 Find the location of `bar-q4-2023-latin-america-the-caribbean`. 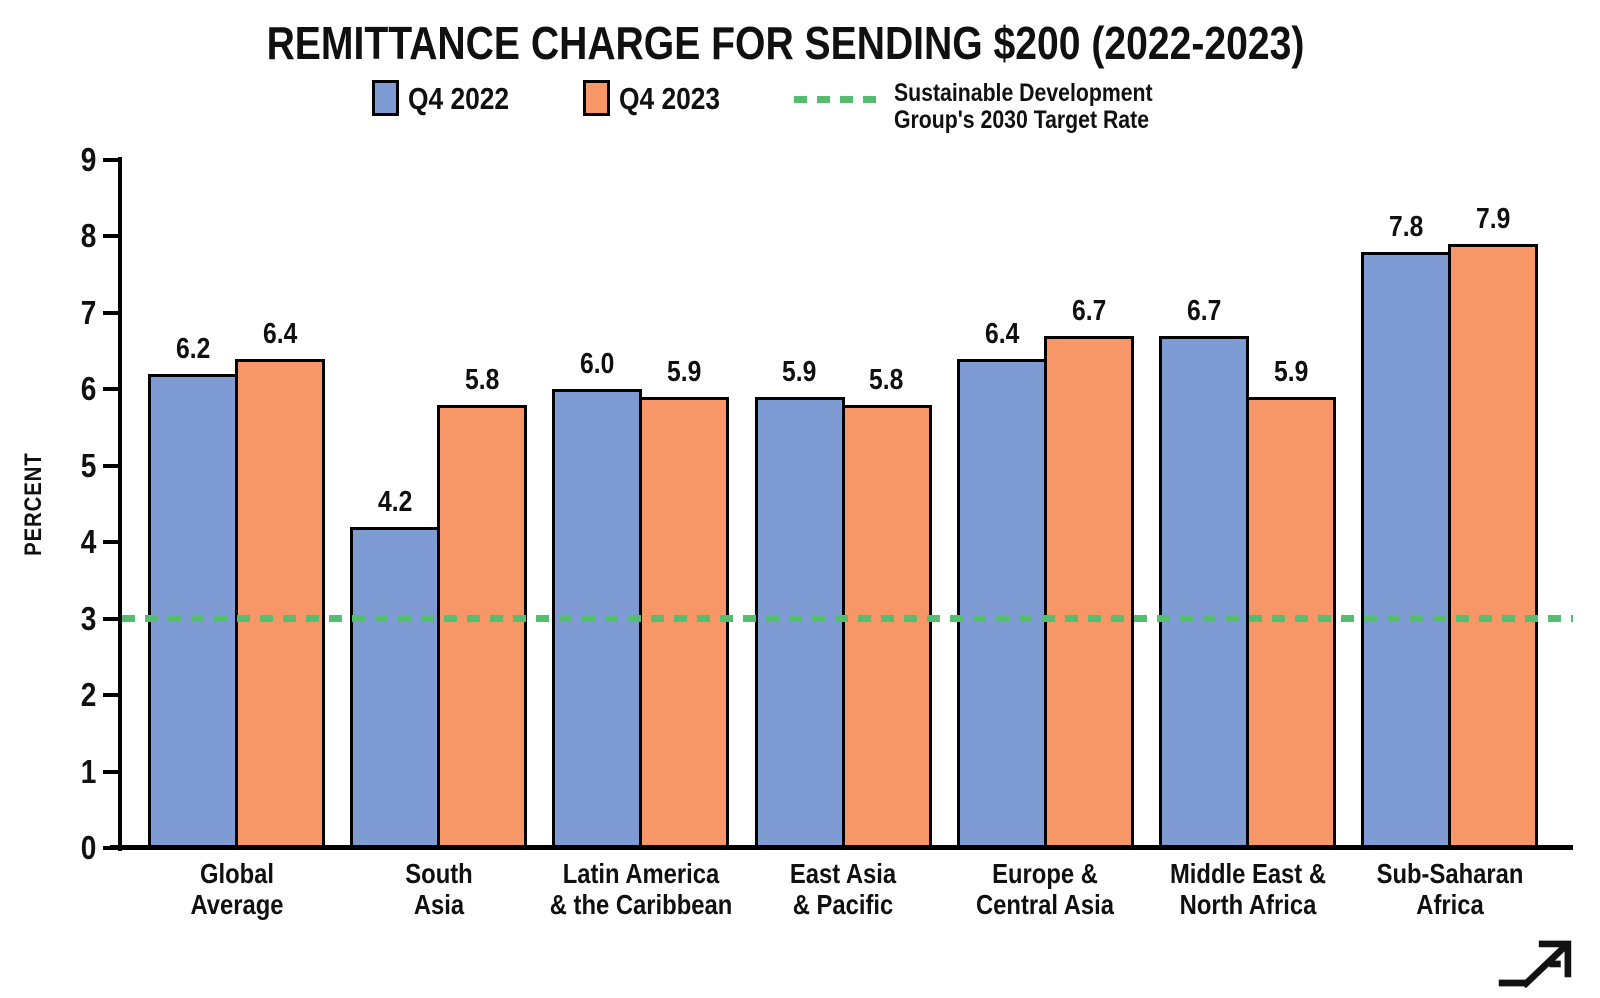

bar-q4-2023-latin-america-the-caribbean is located at coordinates (684, 622).